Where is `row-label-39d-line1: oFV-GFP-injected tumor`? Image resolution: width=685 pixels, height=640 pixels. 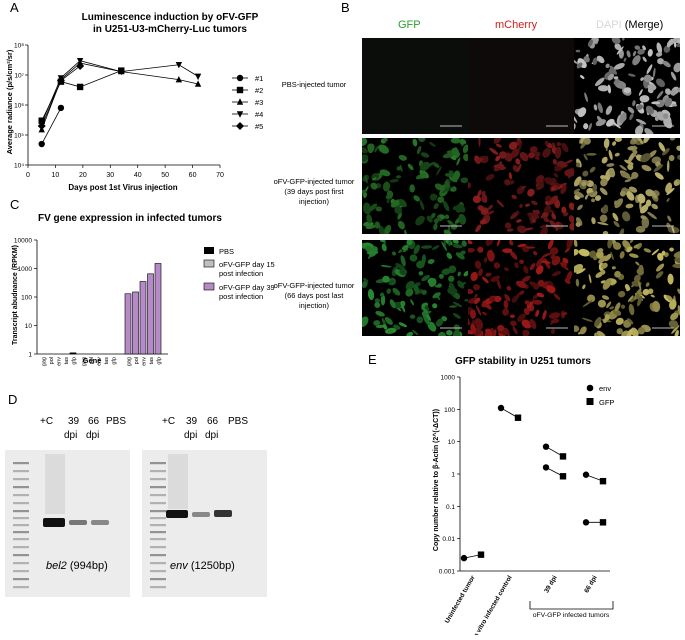 row-label-39d-line1: oFV-GFP-injected tumor is located at coordinates (314, 182).